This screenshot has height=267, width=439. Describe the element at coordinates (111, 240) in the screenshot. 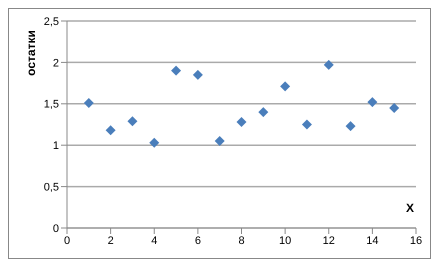

I see `x-tick-label: 2` at that location.